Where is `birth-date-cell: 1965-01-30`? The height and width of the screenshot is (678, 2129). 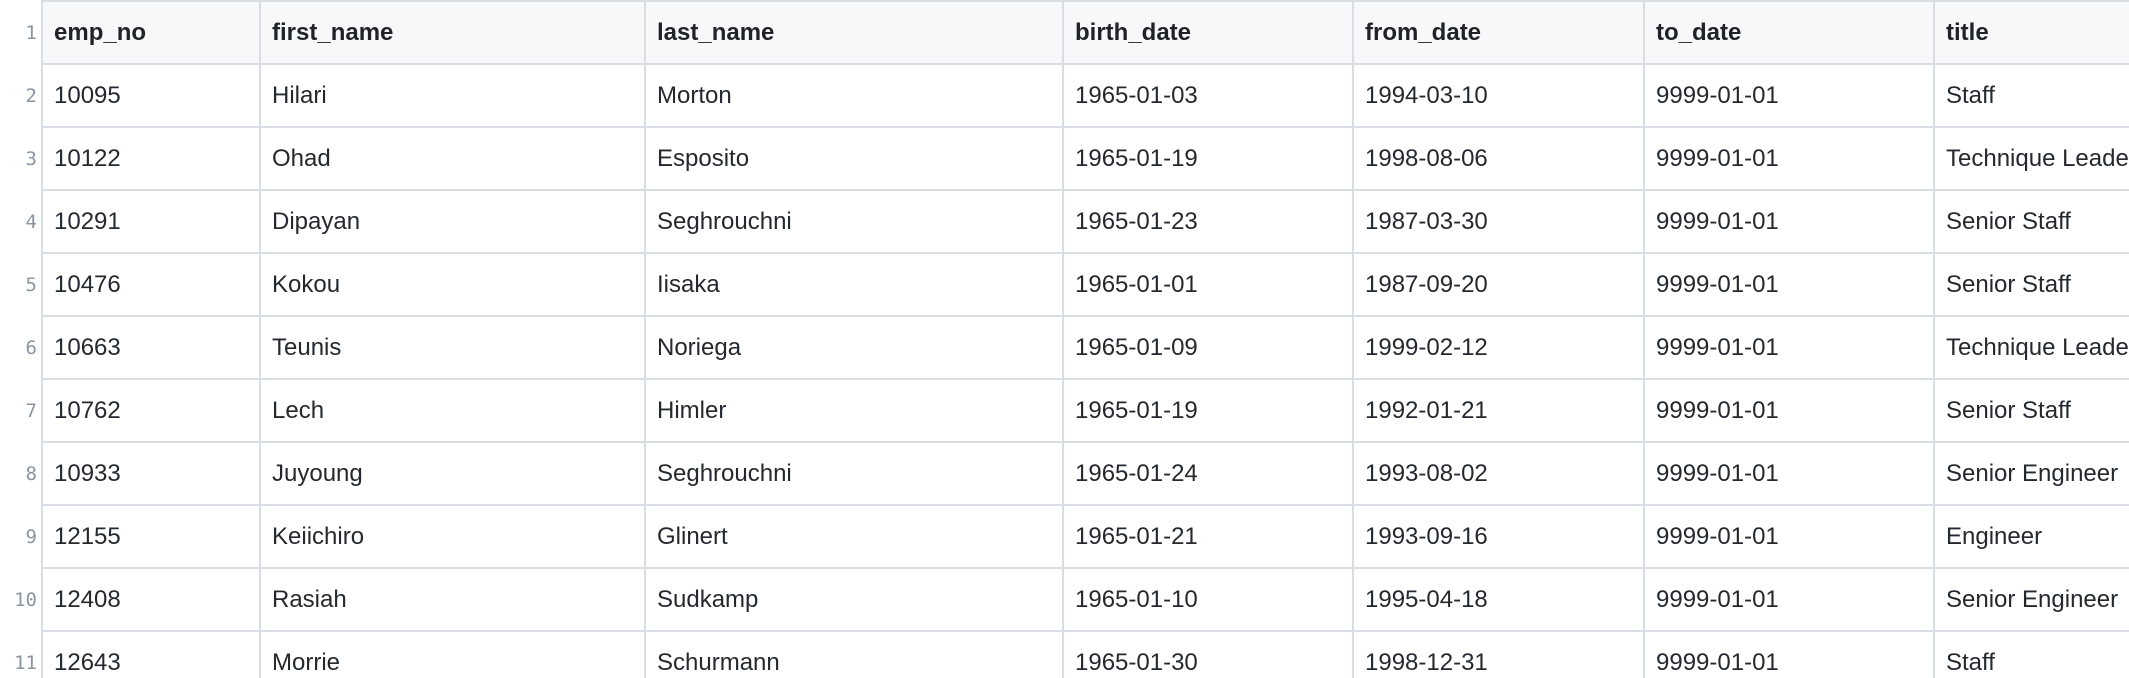
birth-date-cell: 1965-01-30 is located at coordinates (1208, 654).